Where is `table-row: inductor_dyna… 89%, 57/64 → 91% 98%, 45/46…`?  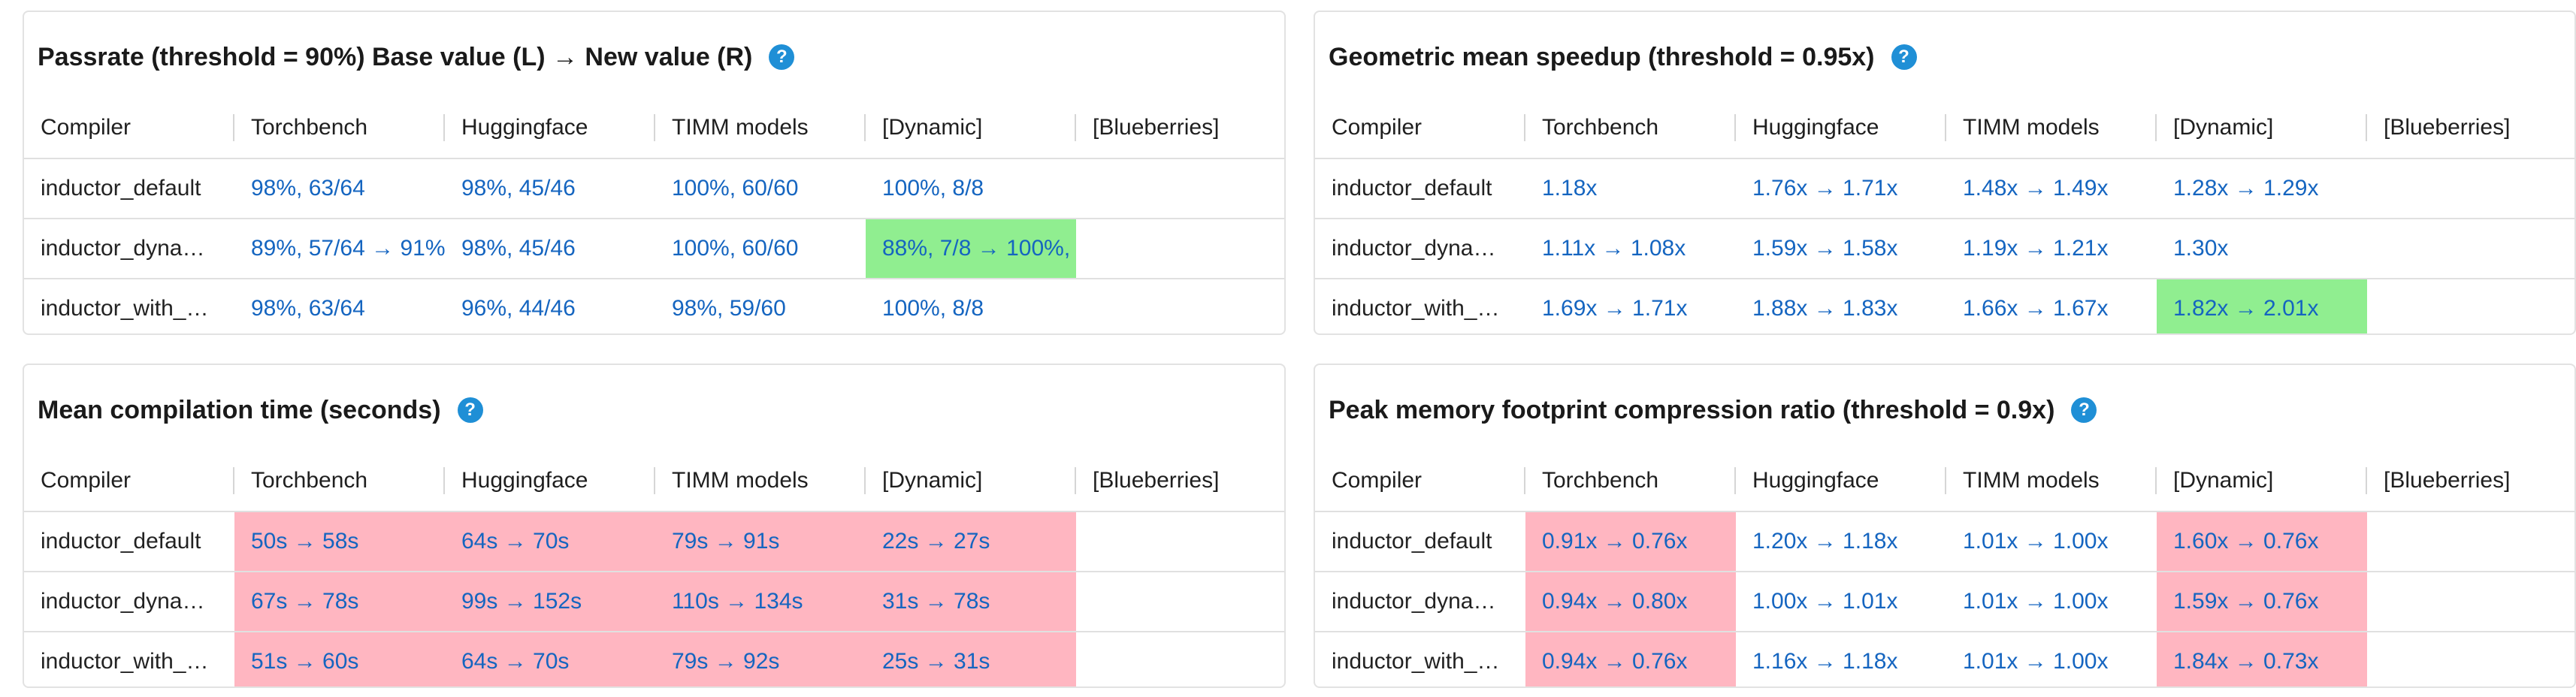 table-row: inductor_dyna… 89%, 57/64 → 91% 98%, 45/46… is located at coordinates (654, 249).